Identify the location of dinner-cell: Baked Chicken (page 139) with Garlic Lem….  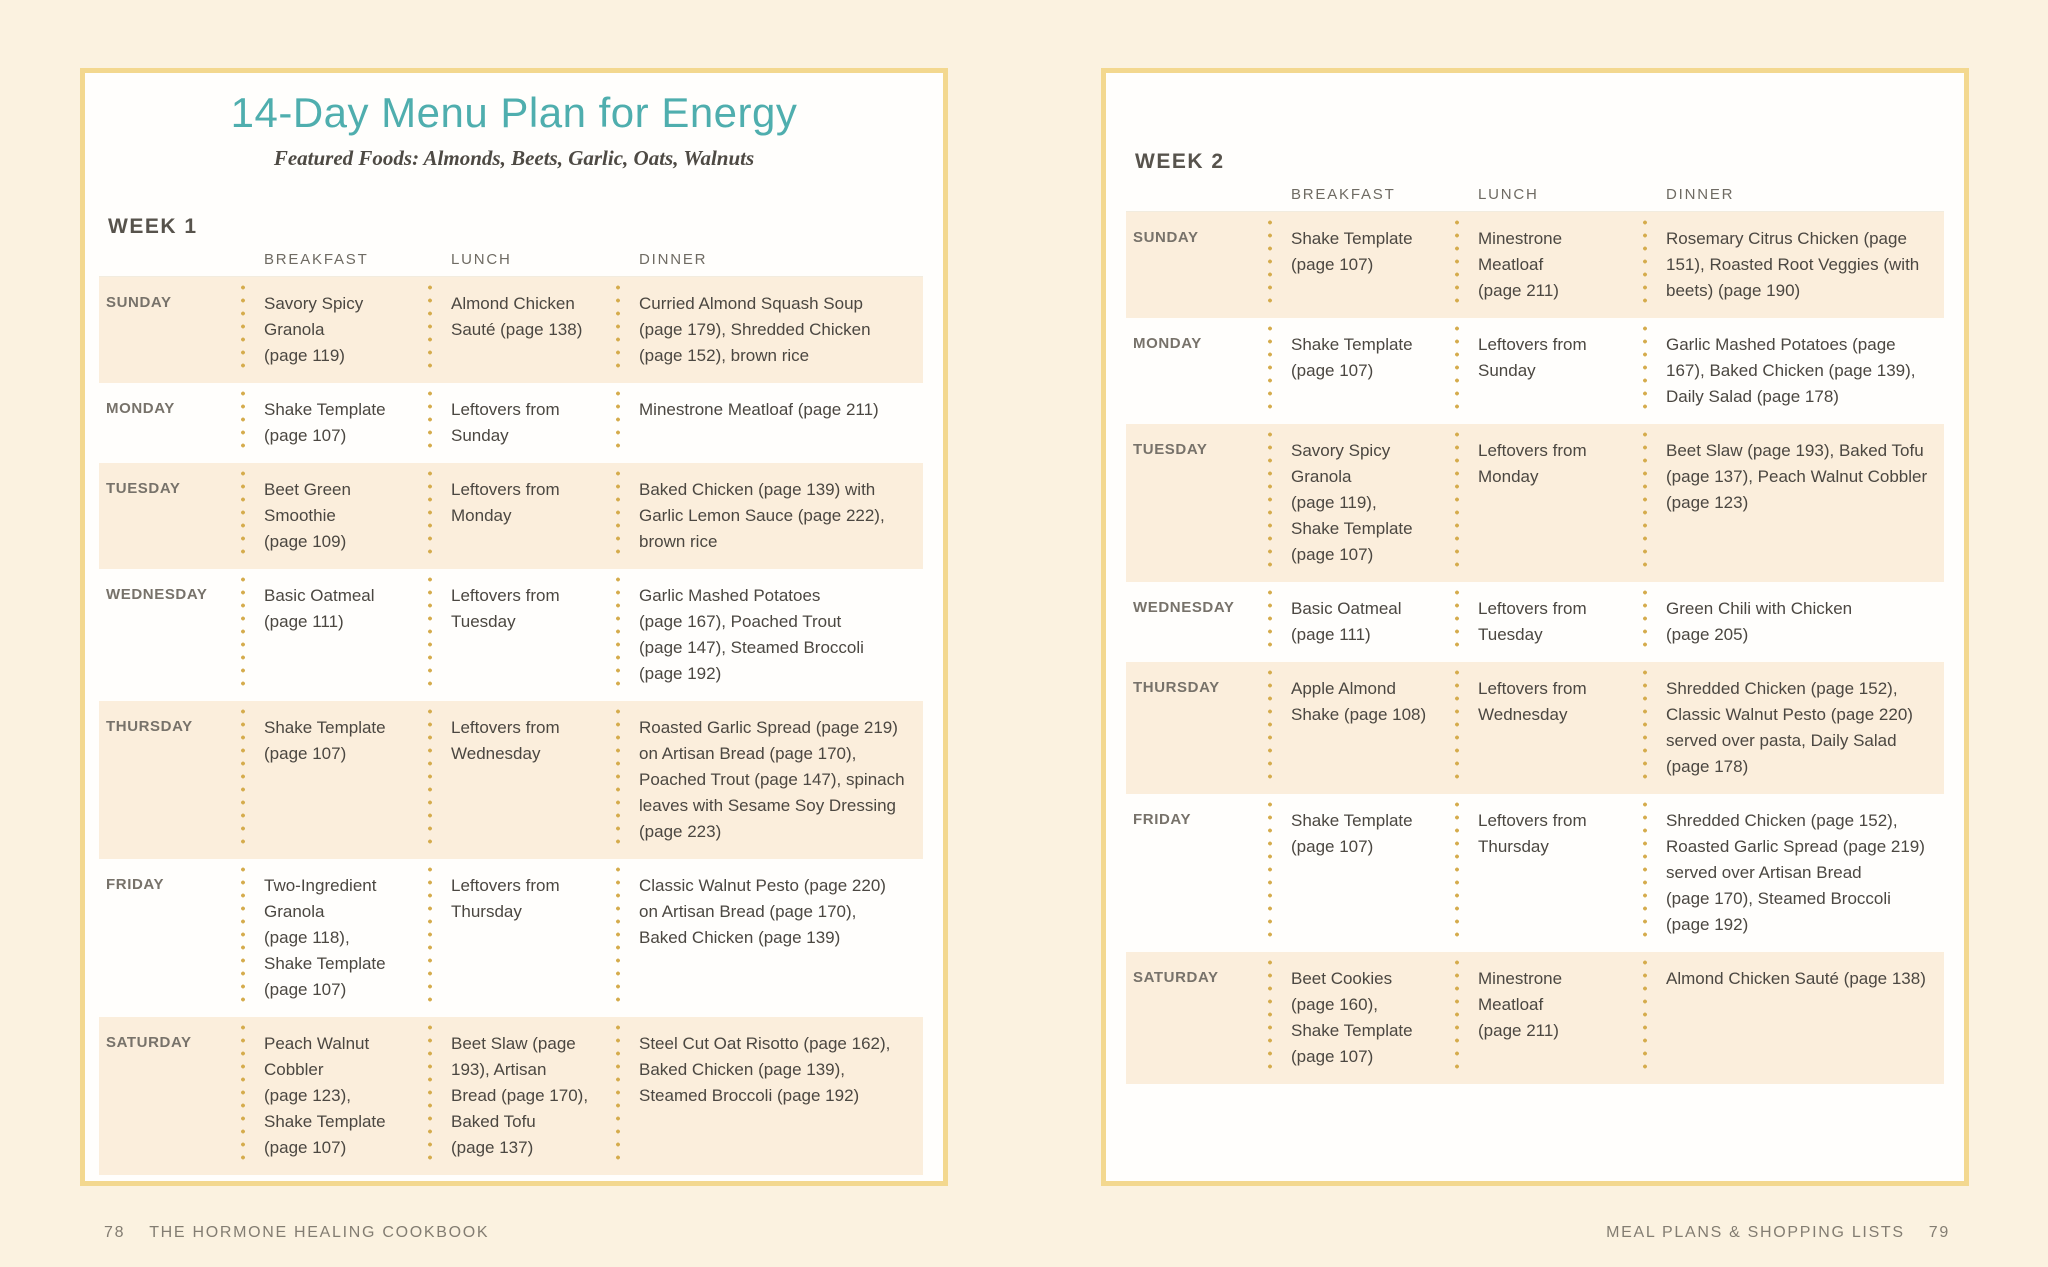
(769, 516).